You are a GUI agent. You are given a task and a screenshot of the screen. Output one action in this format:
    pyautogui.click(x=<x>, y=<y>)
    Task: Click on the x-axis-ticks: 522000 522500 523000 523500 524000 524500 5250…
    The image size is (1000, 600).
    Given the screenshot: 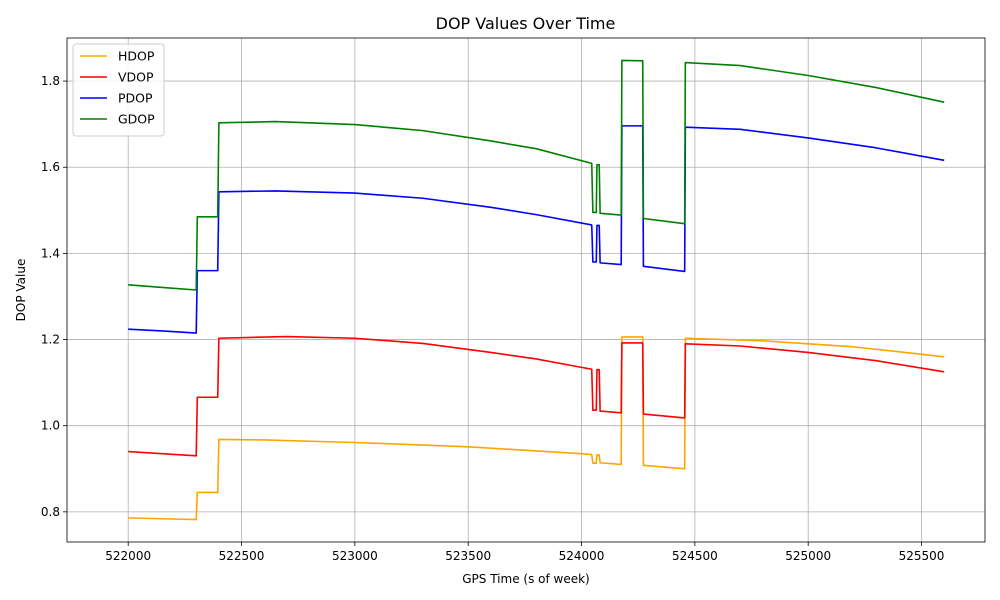 What is the action you would take?
    pyautogui.click(x=524, y=552)
    